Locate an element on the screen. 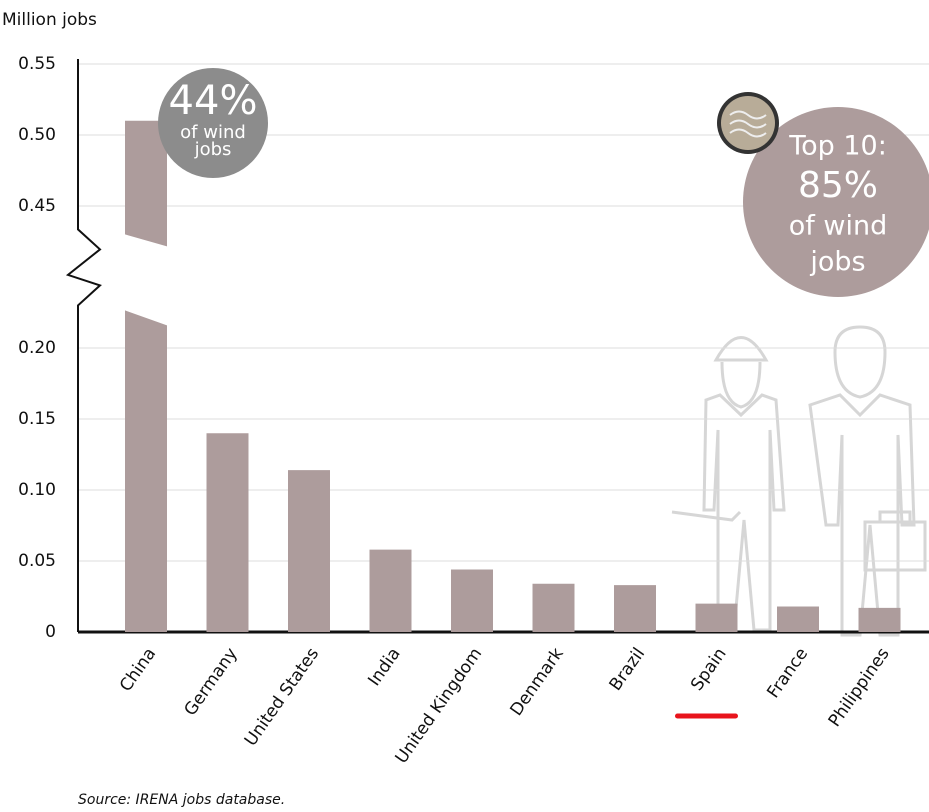 Image resolution: width=929 pixels, height=812 pixels. x-tick-label: United States is located at coordinates (282, 697).